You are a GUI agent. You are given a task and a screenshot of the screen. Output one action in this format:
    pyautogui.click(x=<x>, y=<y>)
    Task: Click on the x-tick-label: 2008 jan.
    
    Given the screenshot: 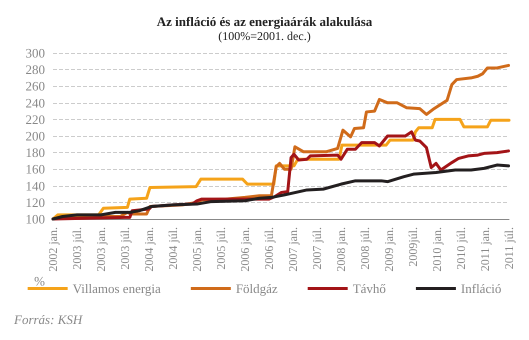 What is the action you would take?
    pyautogui.click(x=341, y=249)
    